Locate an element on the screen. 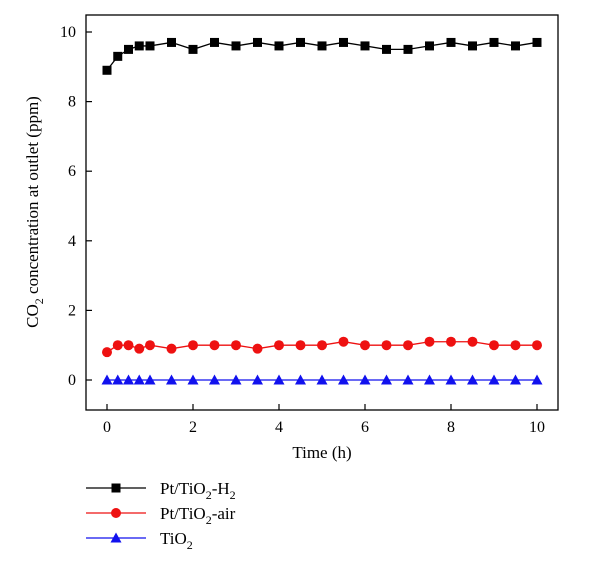 This screenshot has width=600, height=569. y-axis-title-pre: CO is located at coordinates (32, 316).